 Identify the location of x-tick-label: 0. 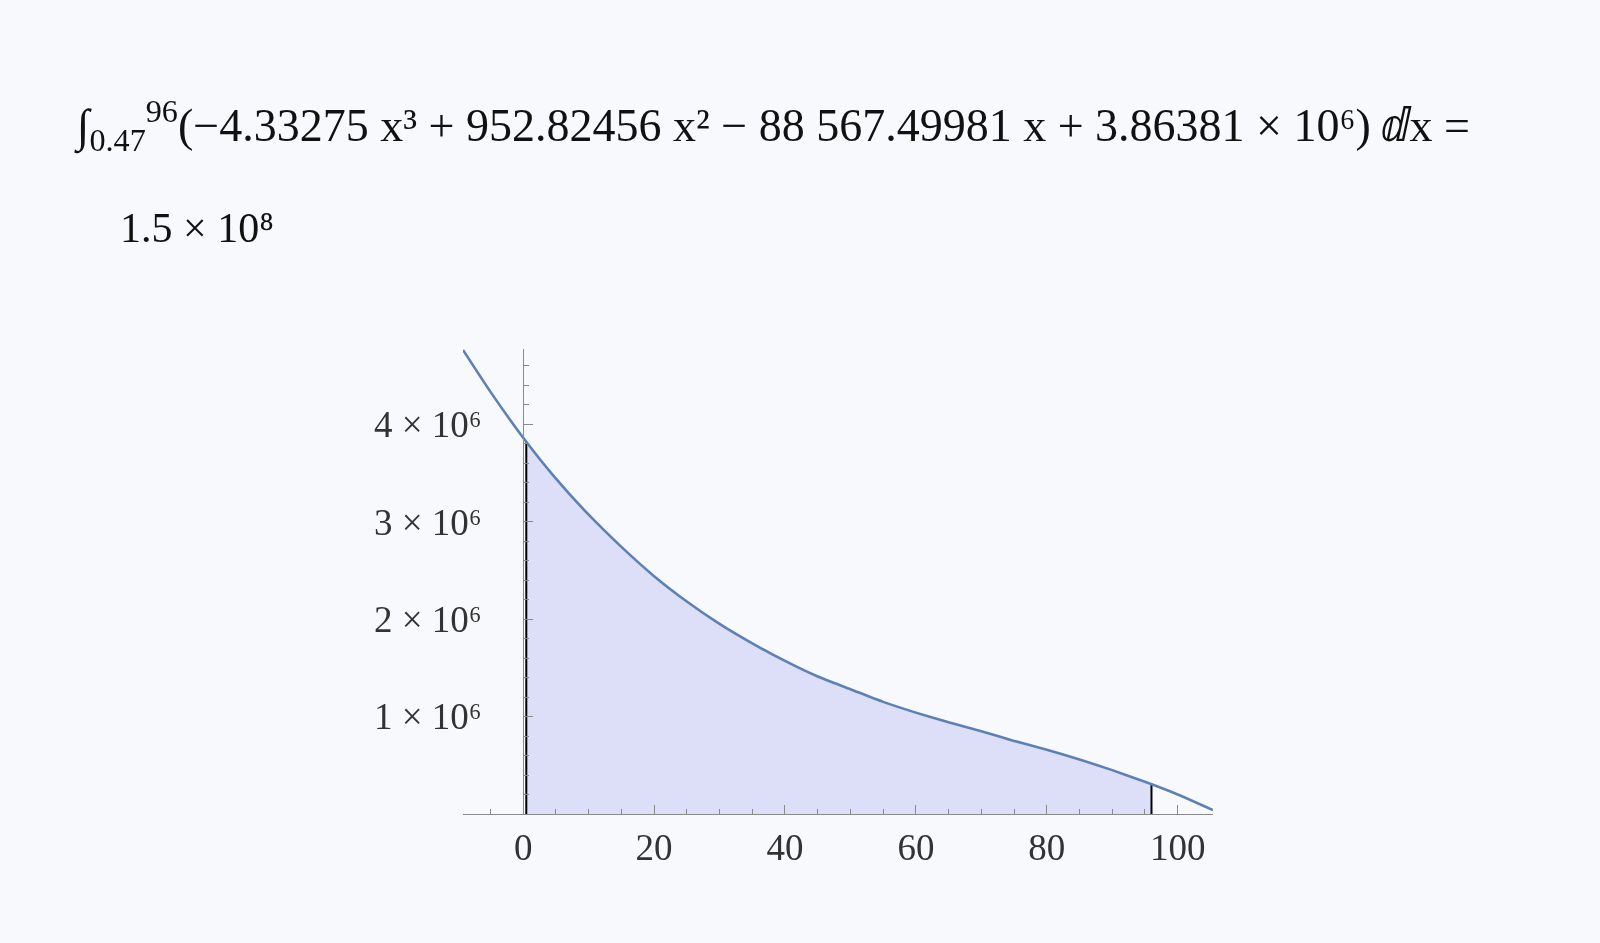
(523, 847).